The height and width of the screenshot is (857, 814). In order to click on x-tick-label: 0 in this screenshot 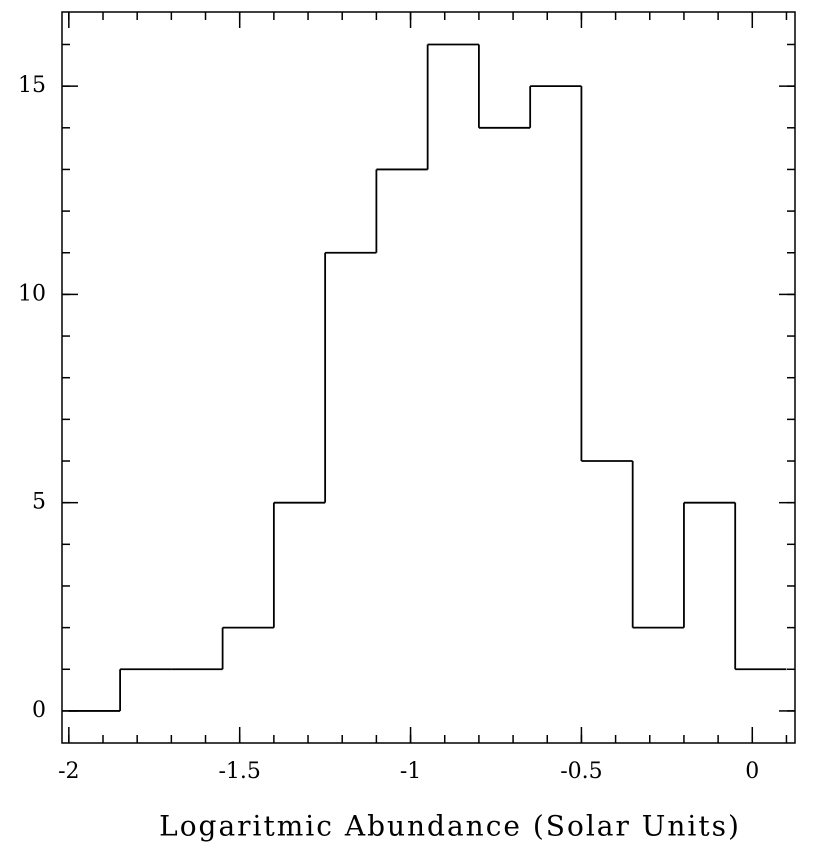, I will do `click(752, 771)`.